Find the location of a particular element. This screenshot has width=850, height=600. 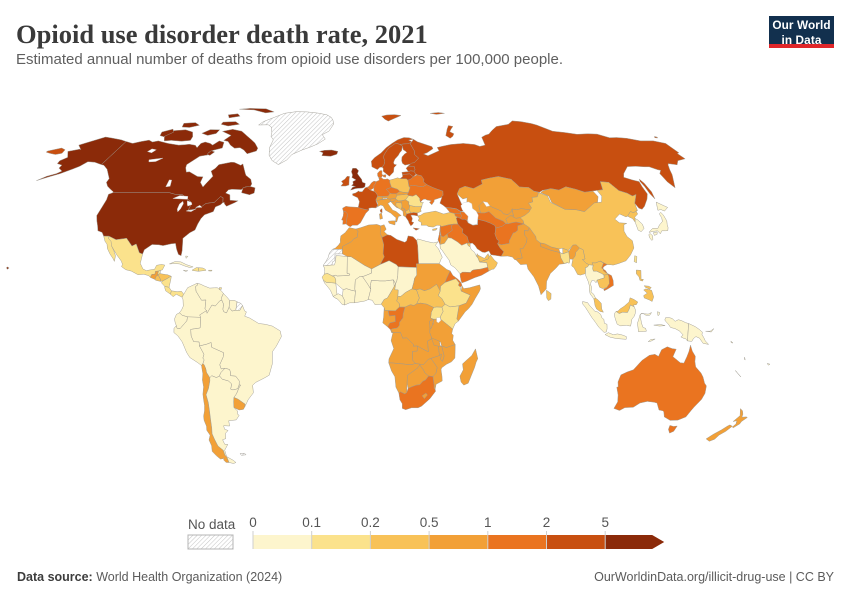

svg-text: 0 is located at coordinates (253, 522).